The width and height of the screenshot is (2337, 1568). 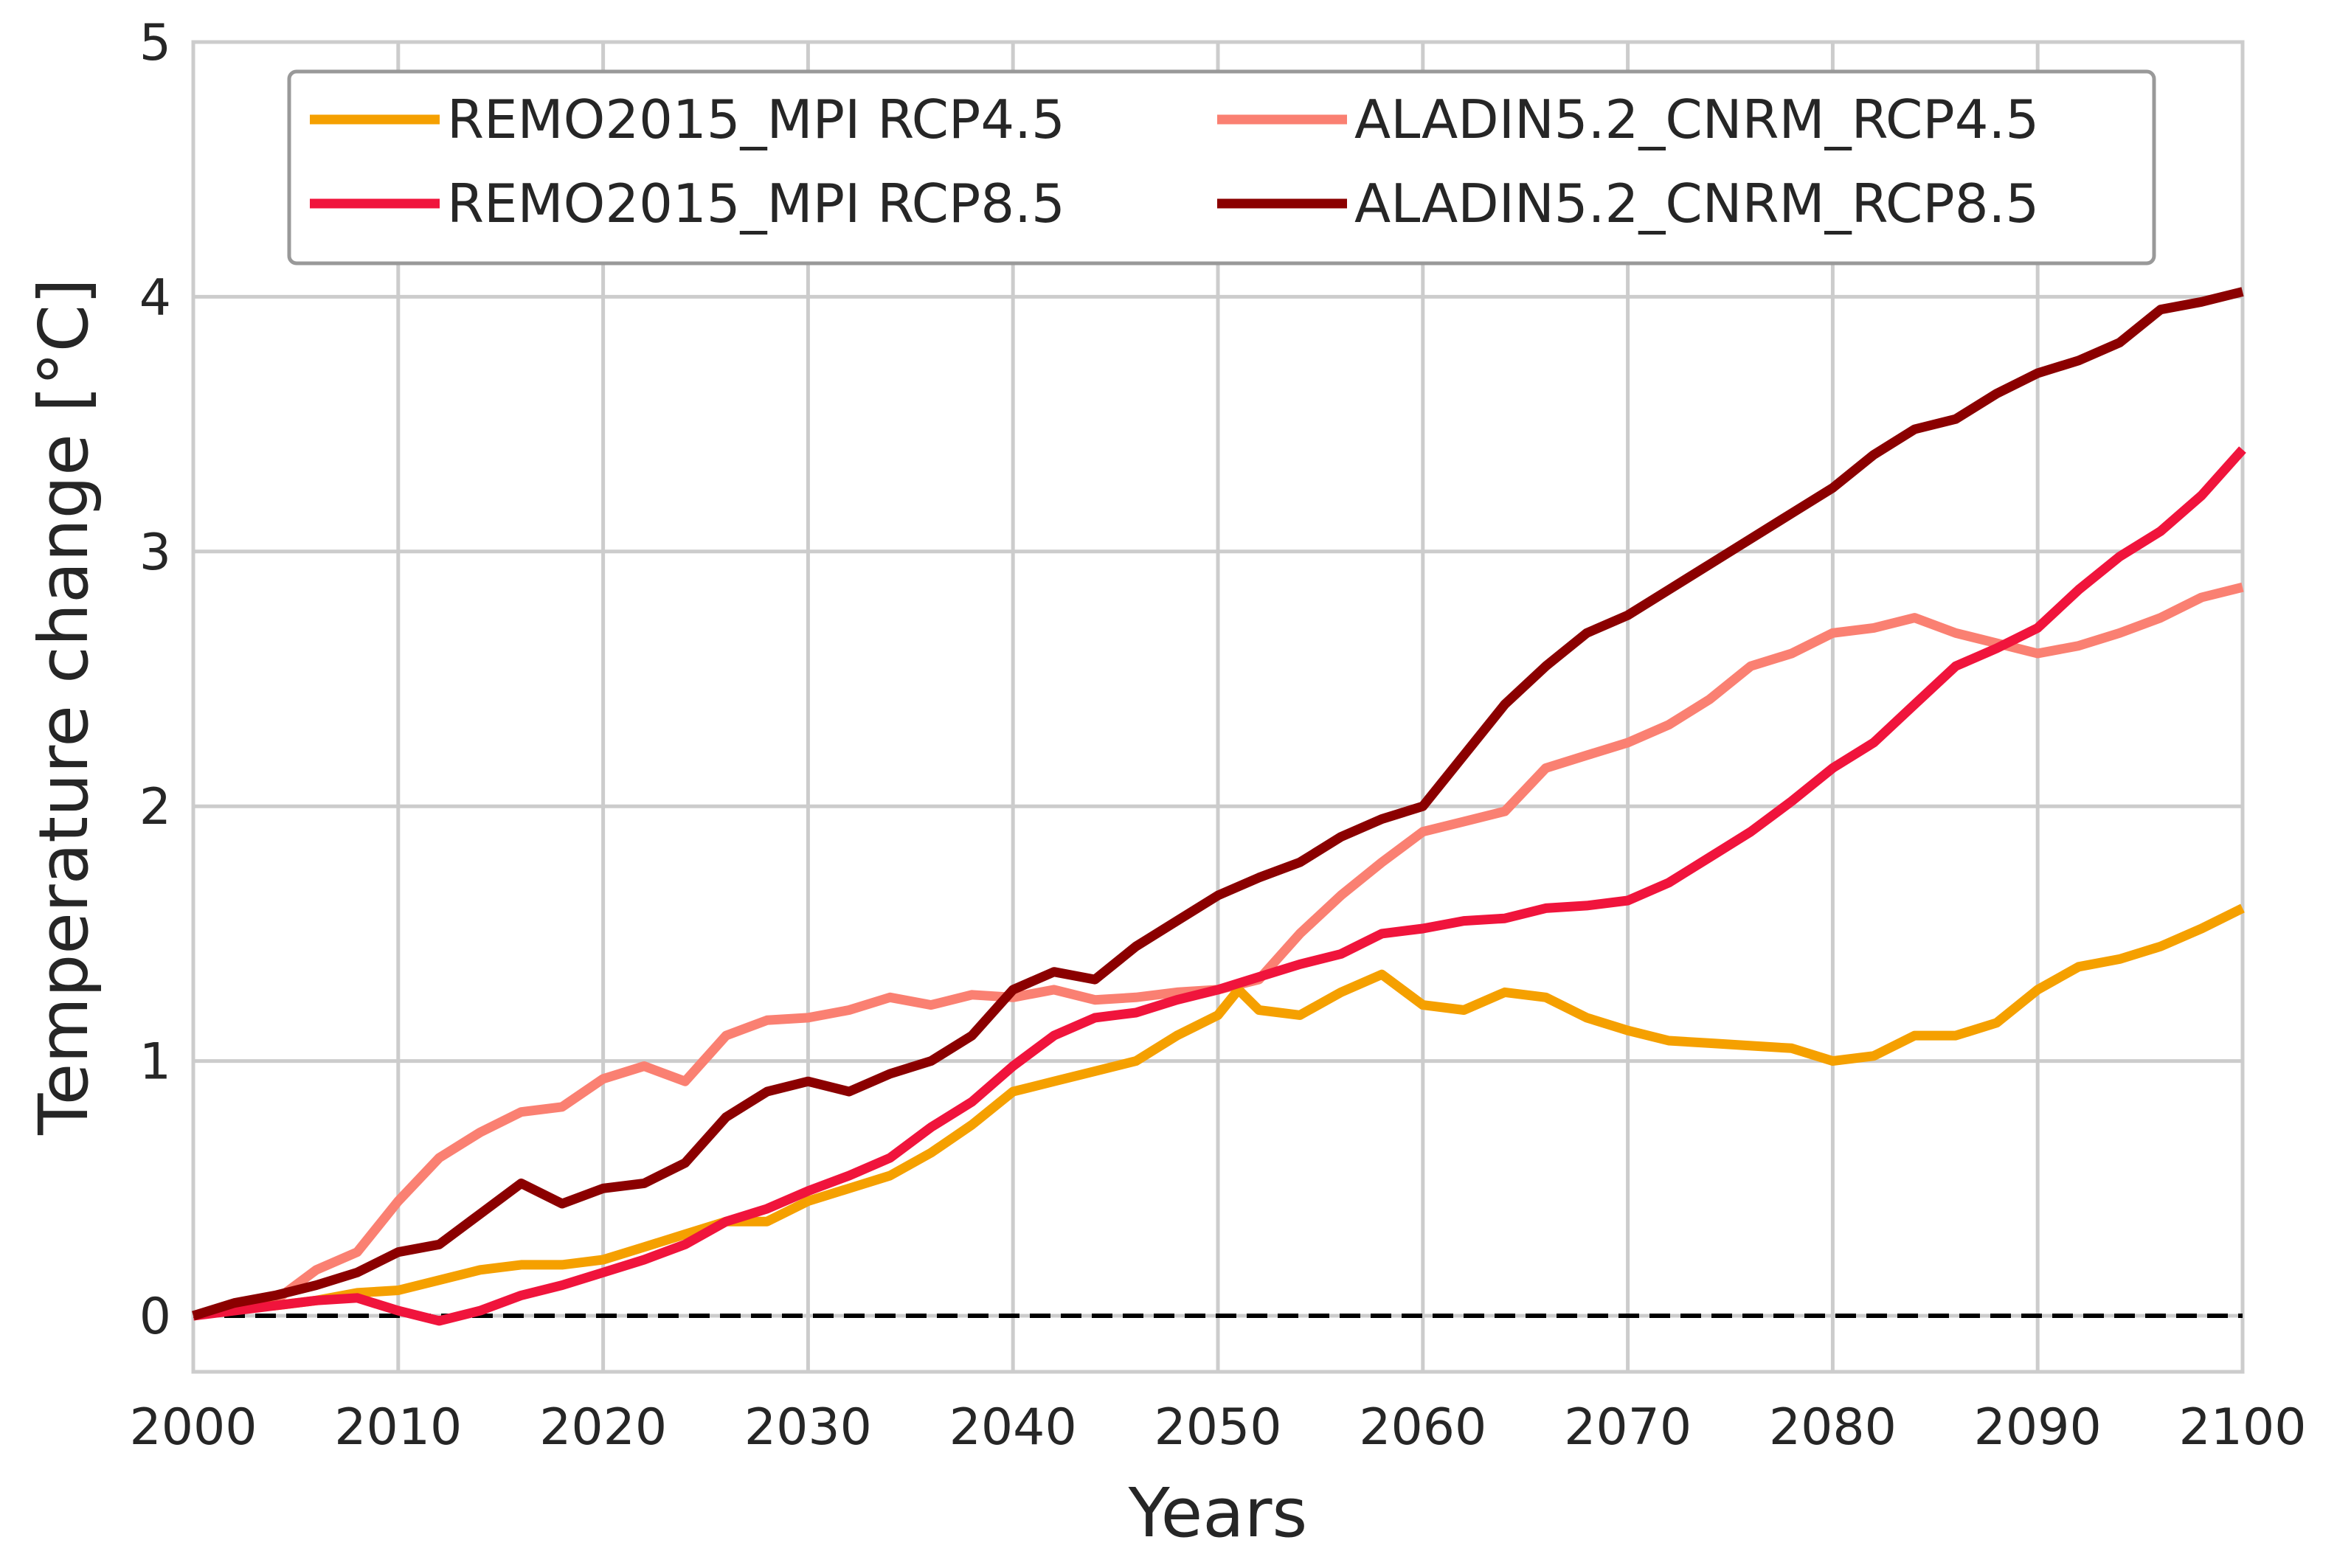 What do you see at coordinates (1013, 1427) in the screenshot?
I see `x-tick-label: 2040` at bounding box center [1013, 1427].